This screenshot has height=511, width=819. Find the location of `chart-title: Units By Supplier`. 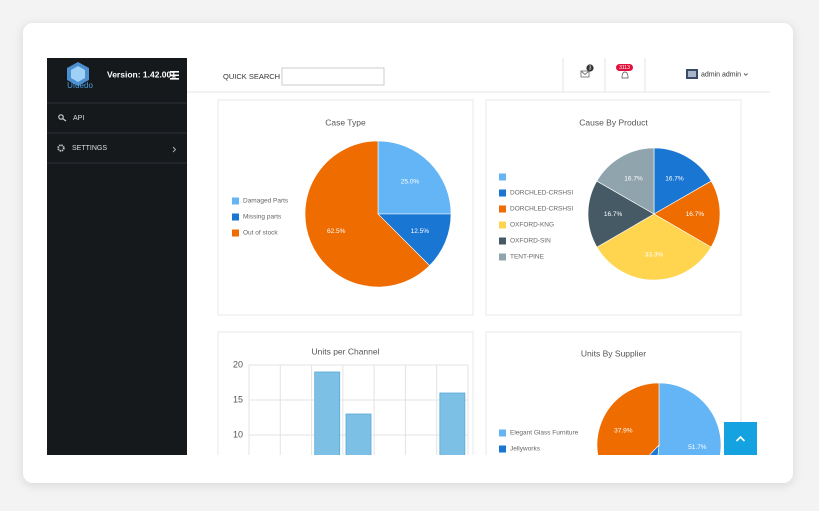

chart-title: Units By Supplier is located at coordinates (613, 353).